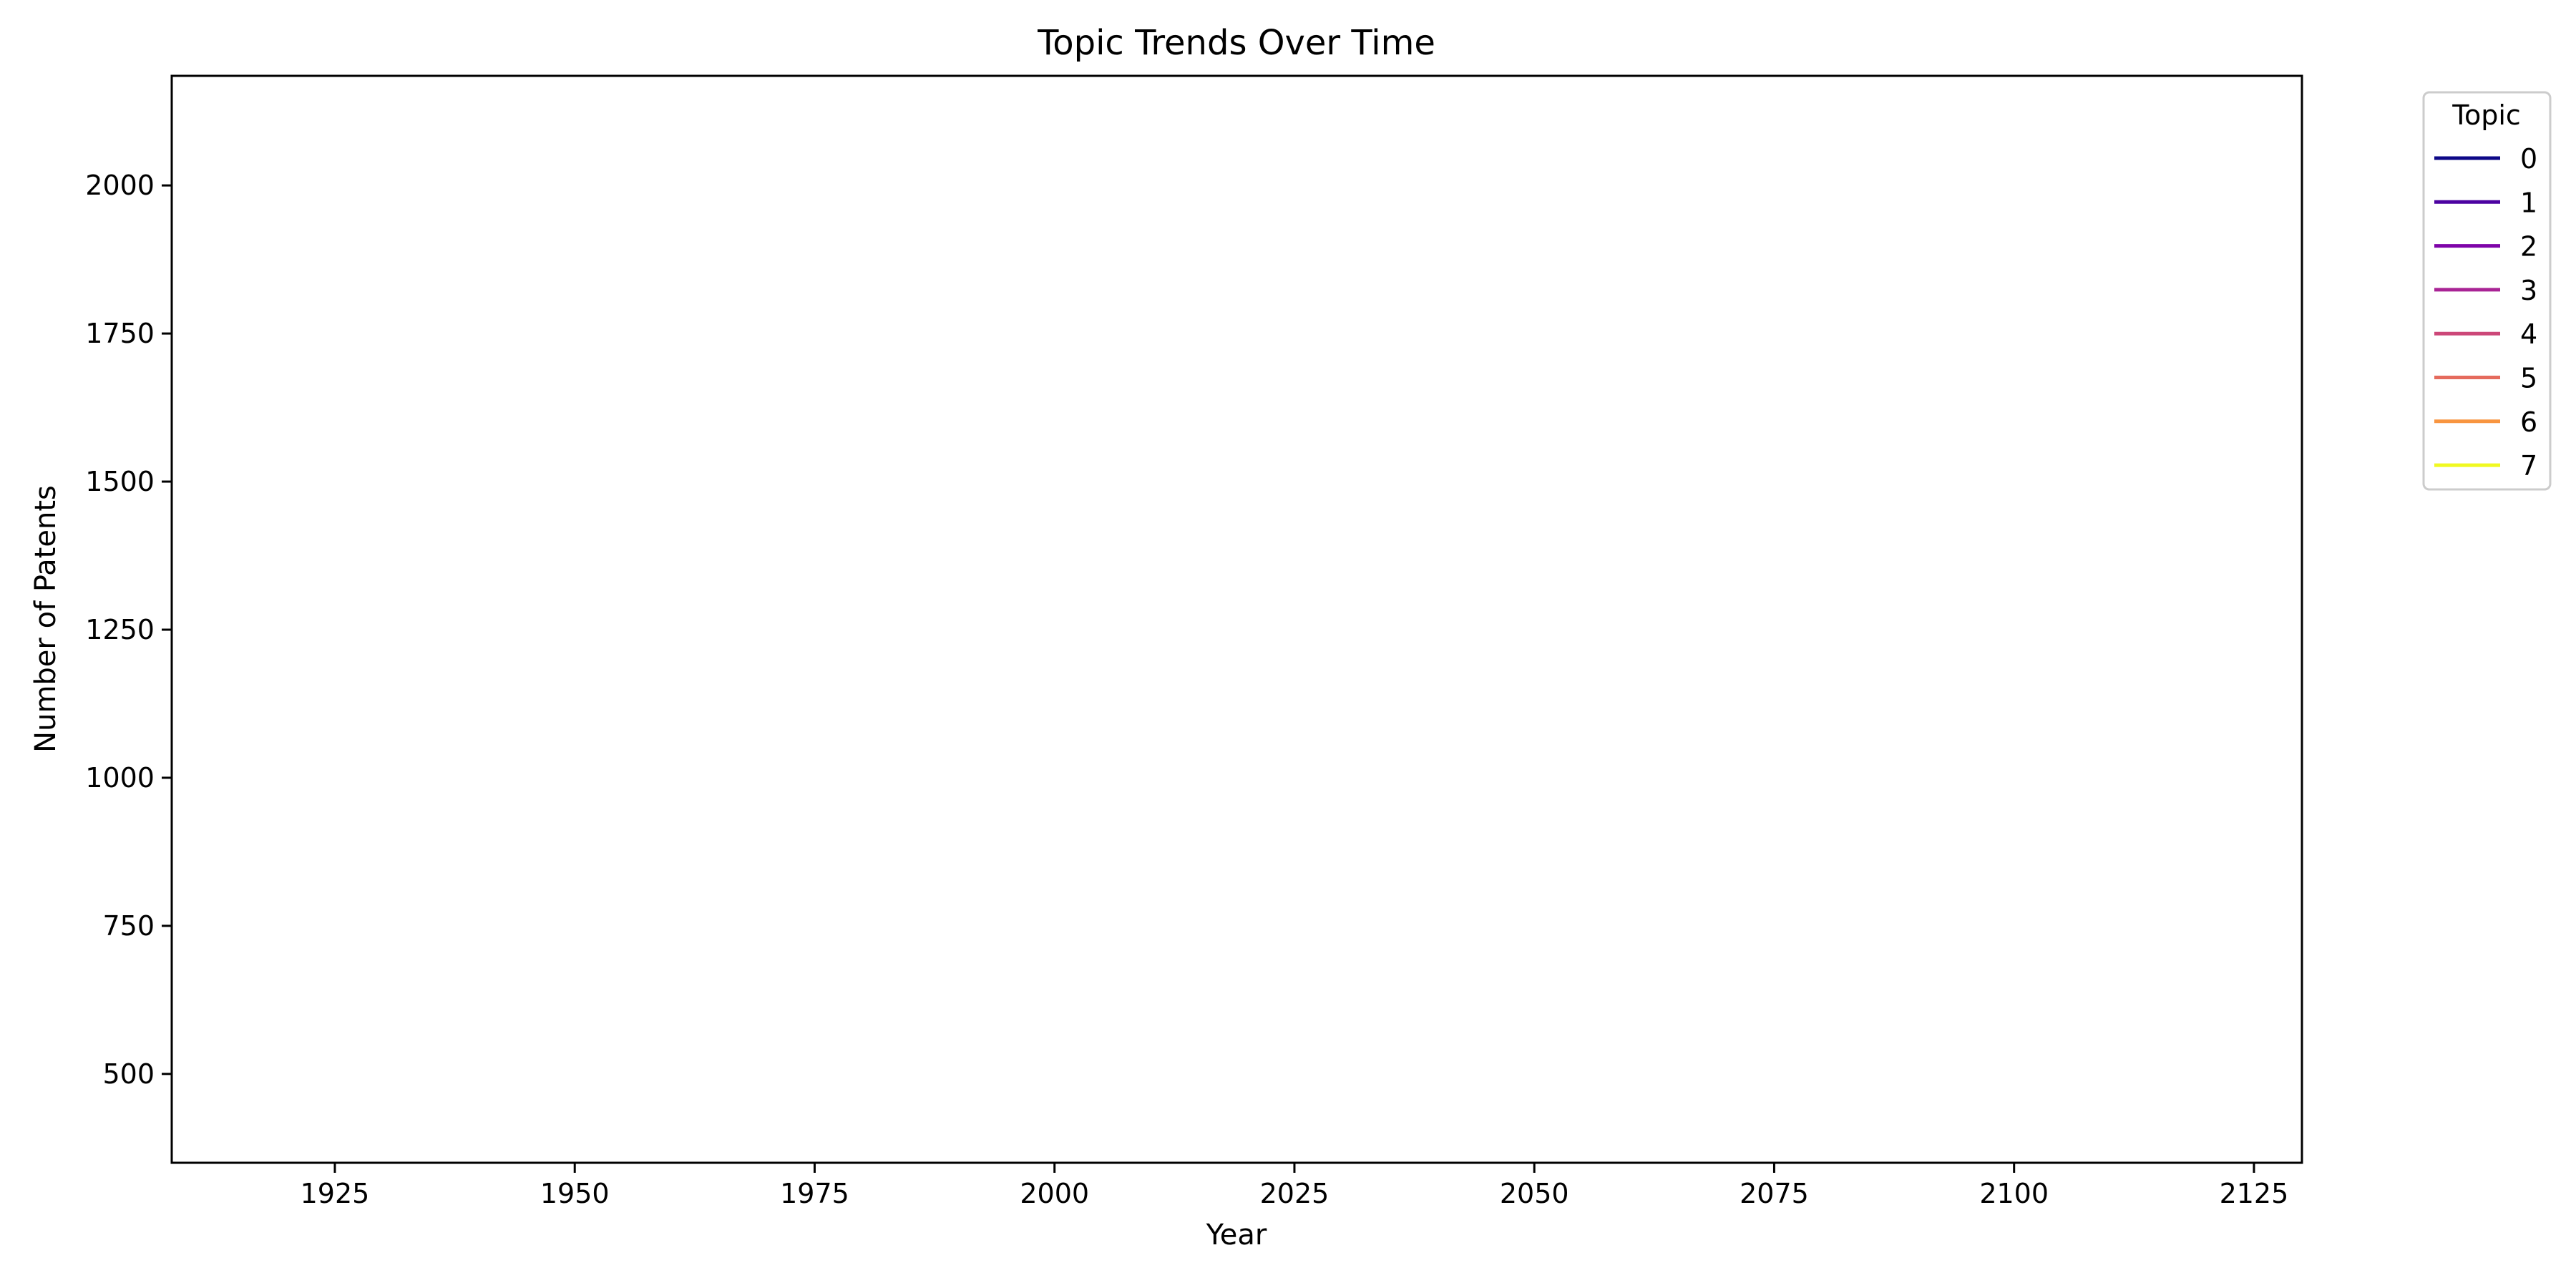  What do you see at coordinates (45, 619) in the screenshot?
I see `y-axis-label: Number of Patents` at bounding box center [45, 619].